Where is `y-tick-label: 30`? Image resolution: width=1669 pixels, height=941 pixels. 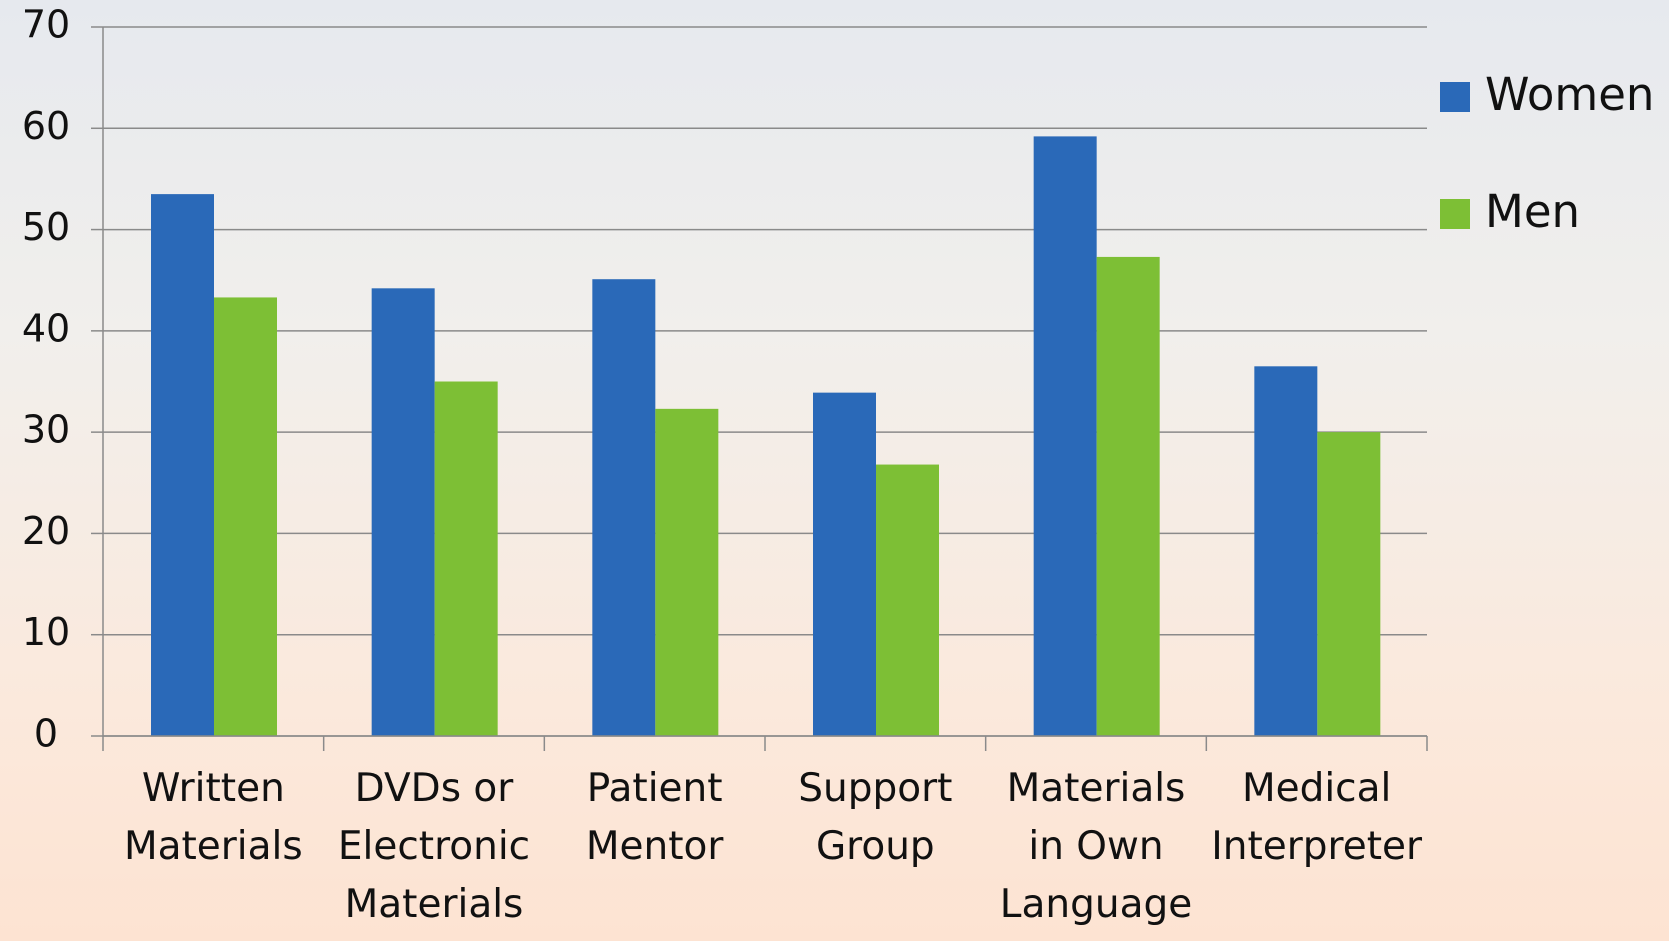
y-tick-label: 30 is located at coordinates (46, 430).